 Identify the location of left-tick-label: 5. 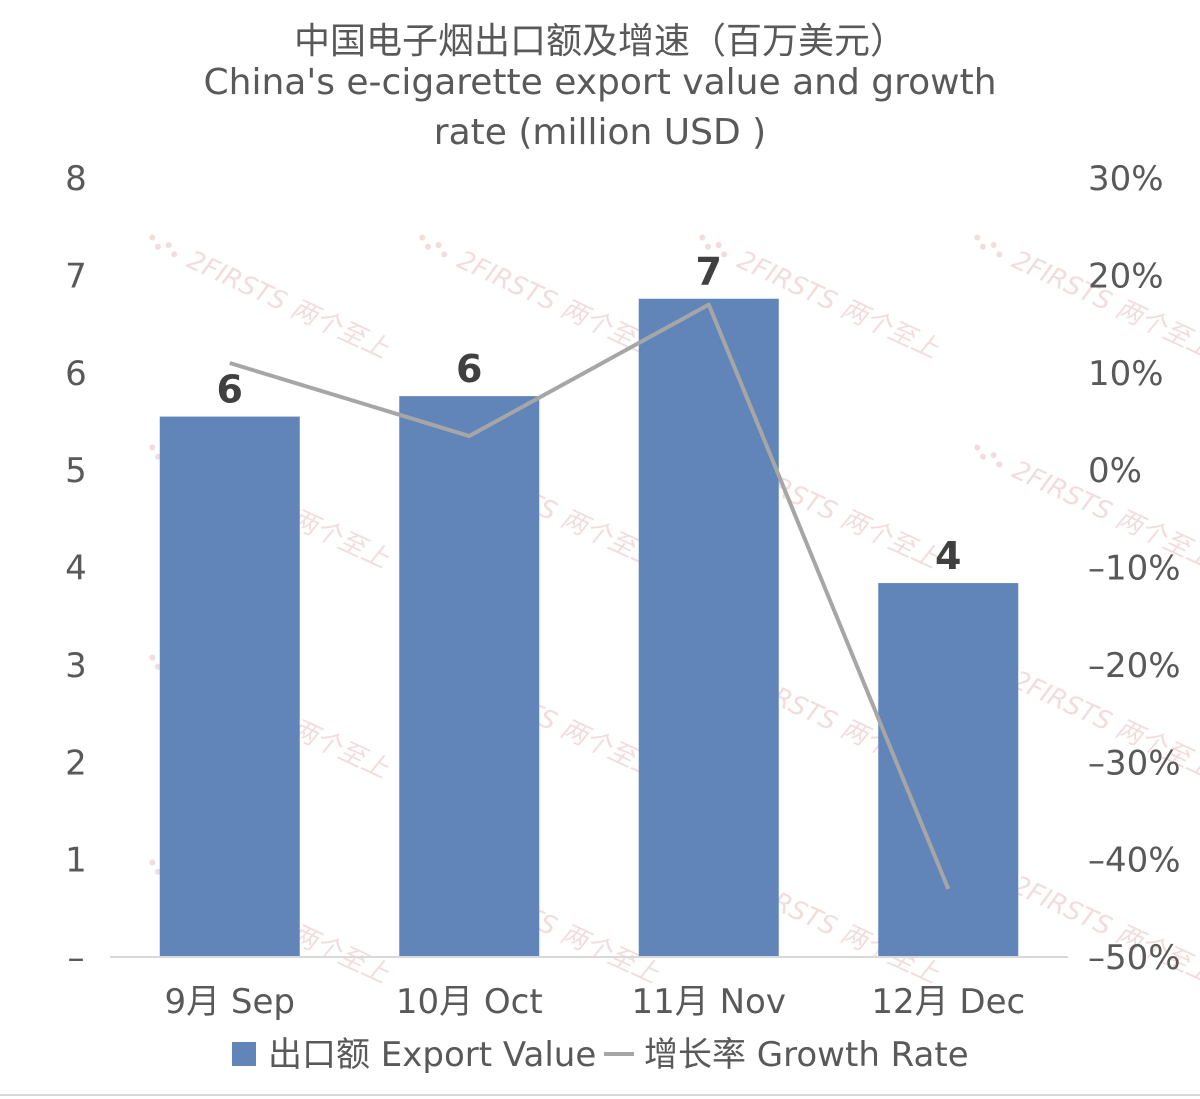
(76, 471).